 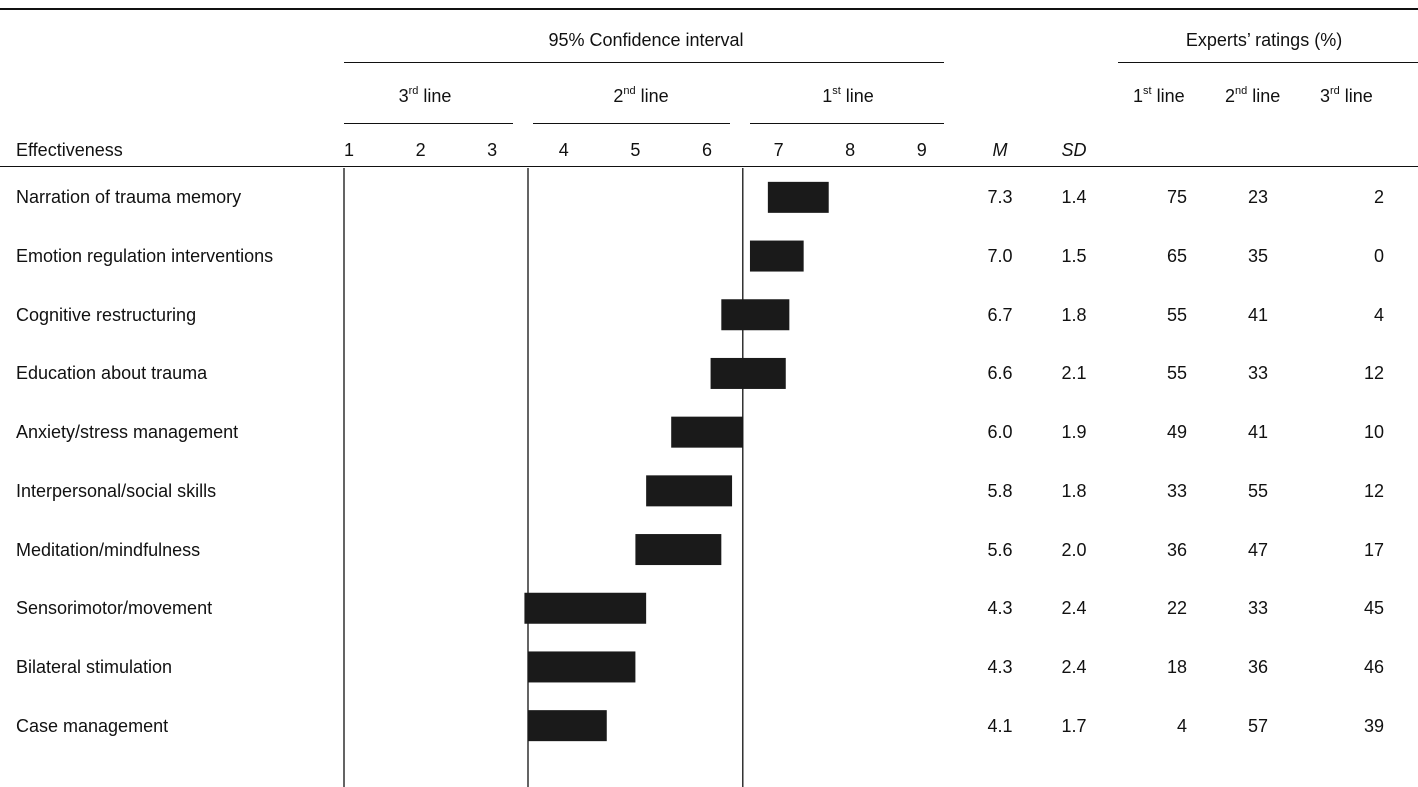 What do you see at coordinates (1176, 608) in the screenshot?
I see `rating-1st-line: 22` at bounding box center [1176, 608].